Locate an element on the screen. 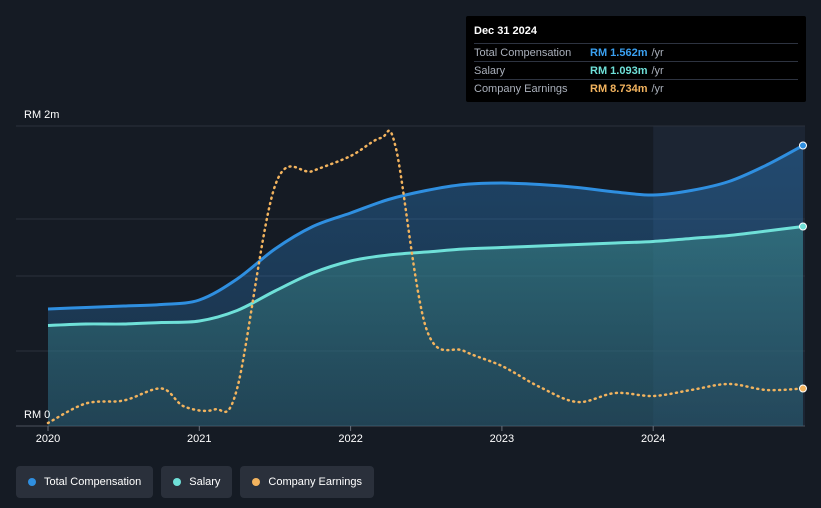  tooltip-date: Dec 31 2024 is located at coordinates (505, 31).